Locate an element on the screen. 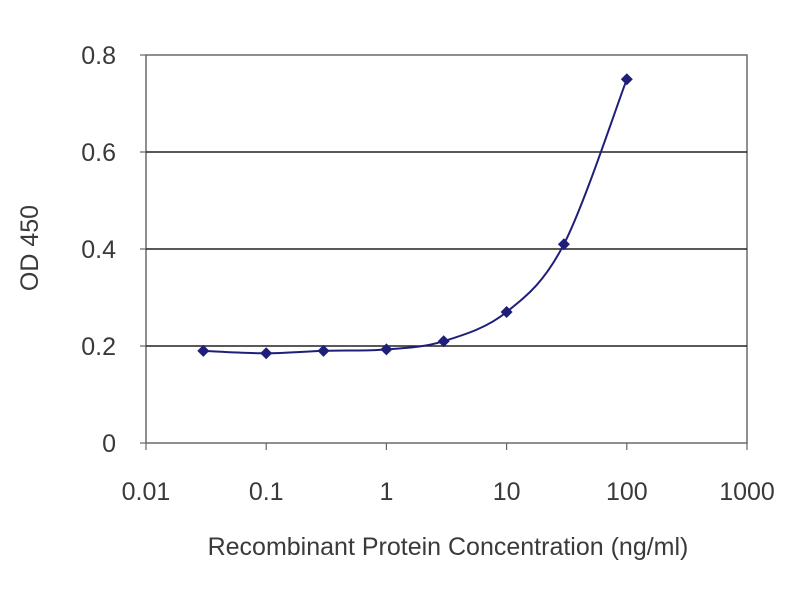 The height and width of the screenshot is (600, 800). x-tick-label-4: 100 is located at coordinates (627, 492).